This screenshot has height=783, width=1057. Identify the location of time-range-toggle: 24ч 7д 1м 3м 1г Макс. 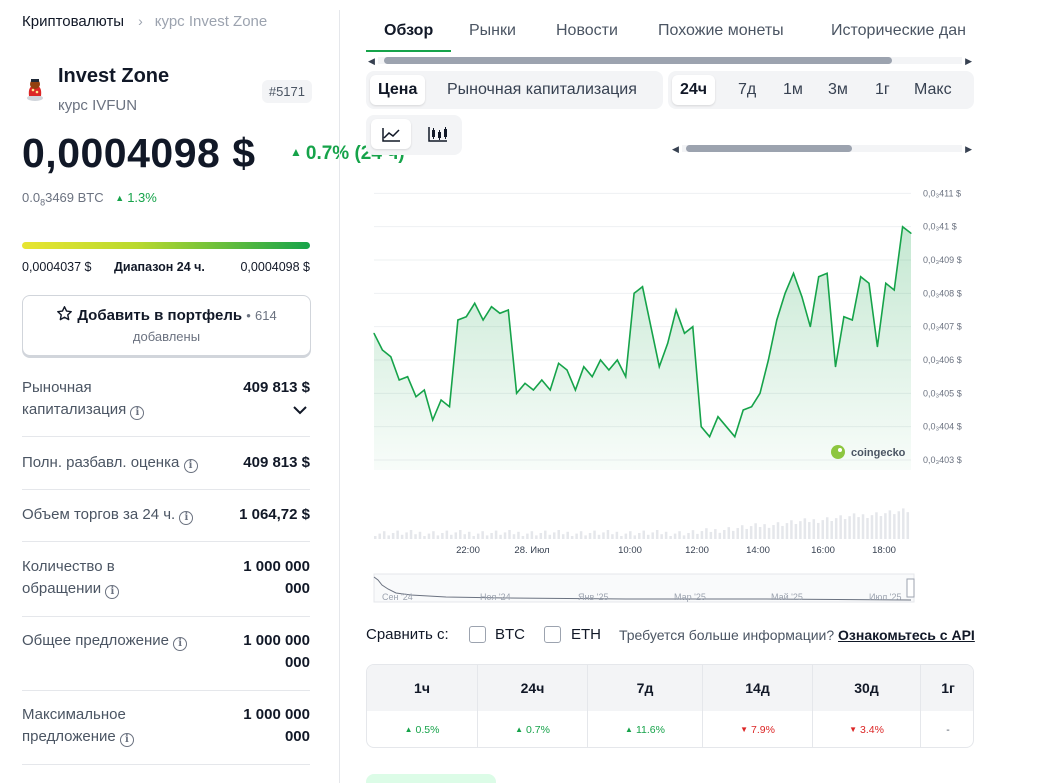
(821, 90).